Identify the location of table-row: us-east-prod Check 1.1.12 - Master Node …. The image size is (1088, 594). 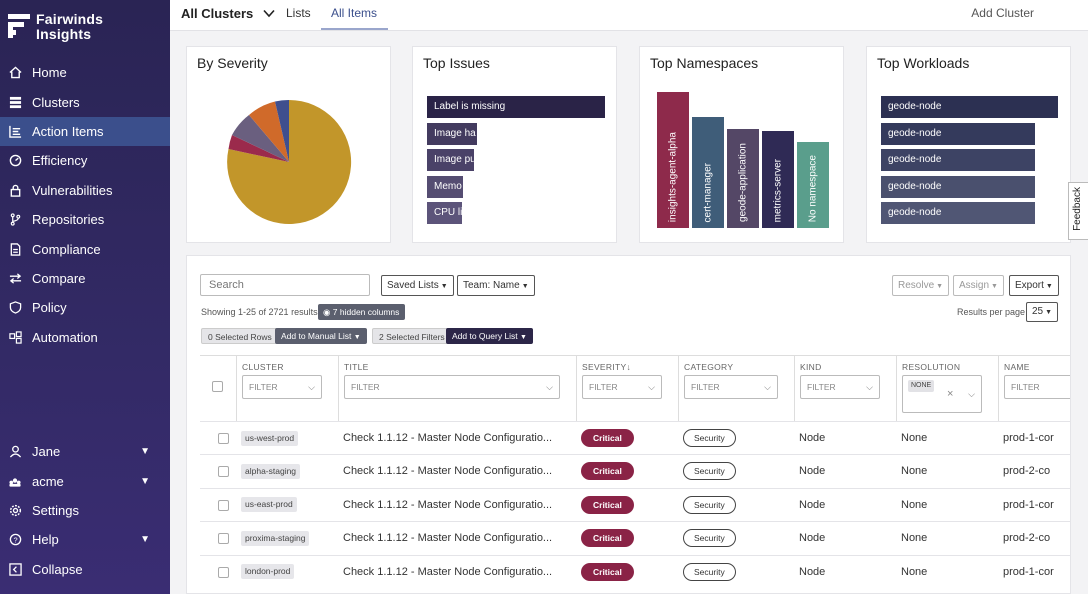
(635, 504).